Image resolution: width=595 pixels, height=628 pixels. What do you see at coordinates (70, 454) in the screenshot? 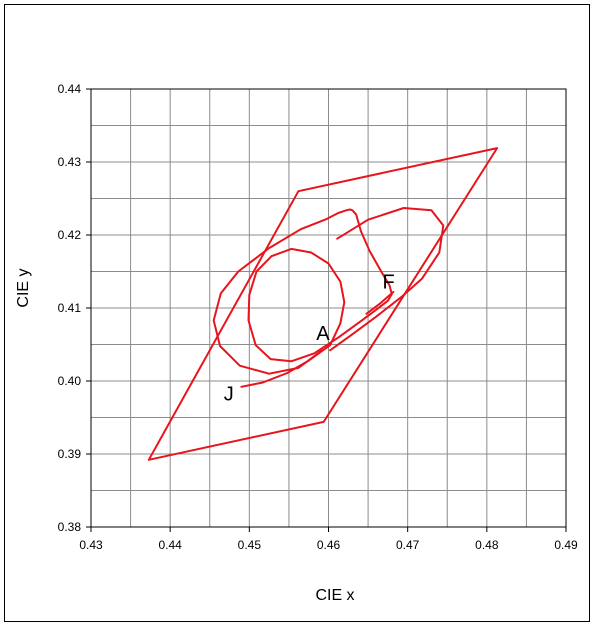
I see `y-tick-label: 0.39` at bounding box center [70, 454].